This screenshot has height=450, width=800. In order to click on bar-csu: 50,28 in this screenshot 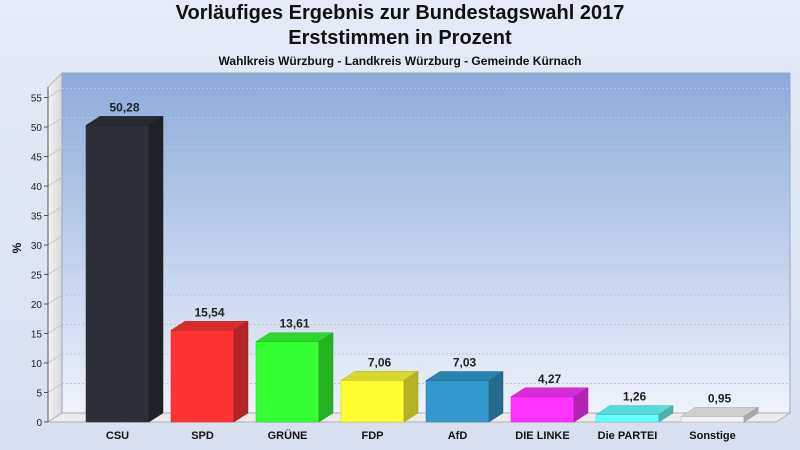, I will do `click(124, 261)`.